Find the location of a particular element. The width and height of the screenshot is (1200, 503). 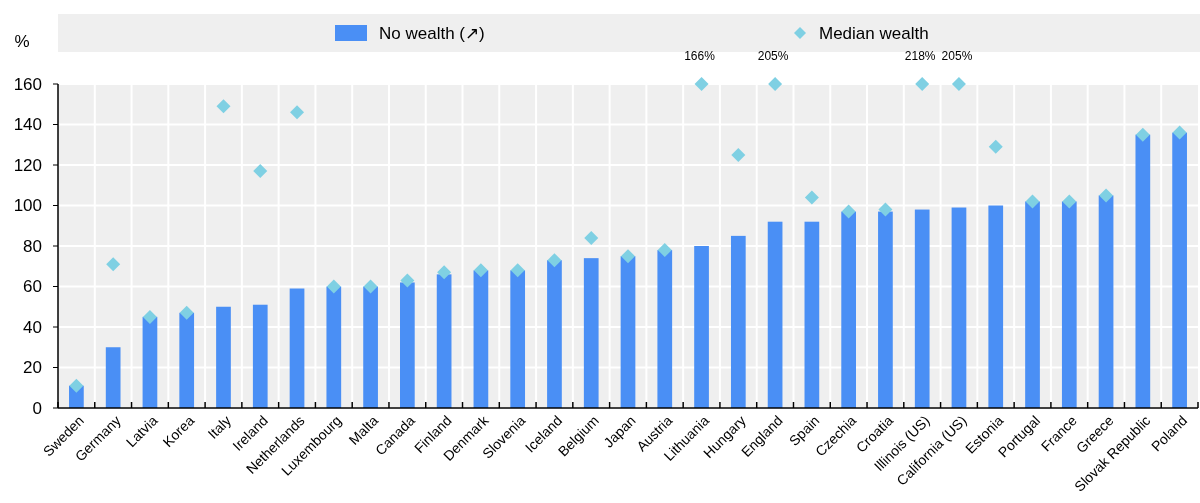

y-axis-title: % is located at coordinates (22, 41).